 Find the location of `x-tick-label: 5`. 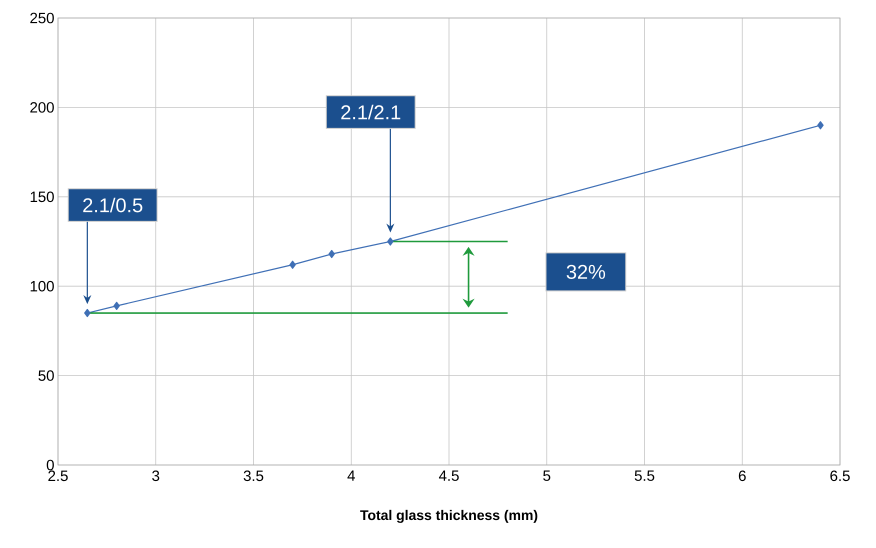

x-tick-label: 5 is located at coordinates (546, 475).